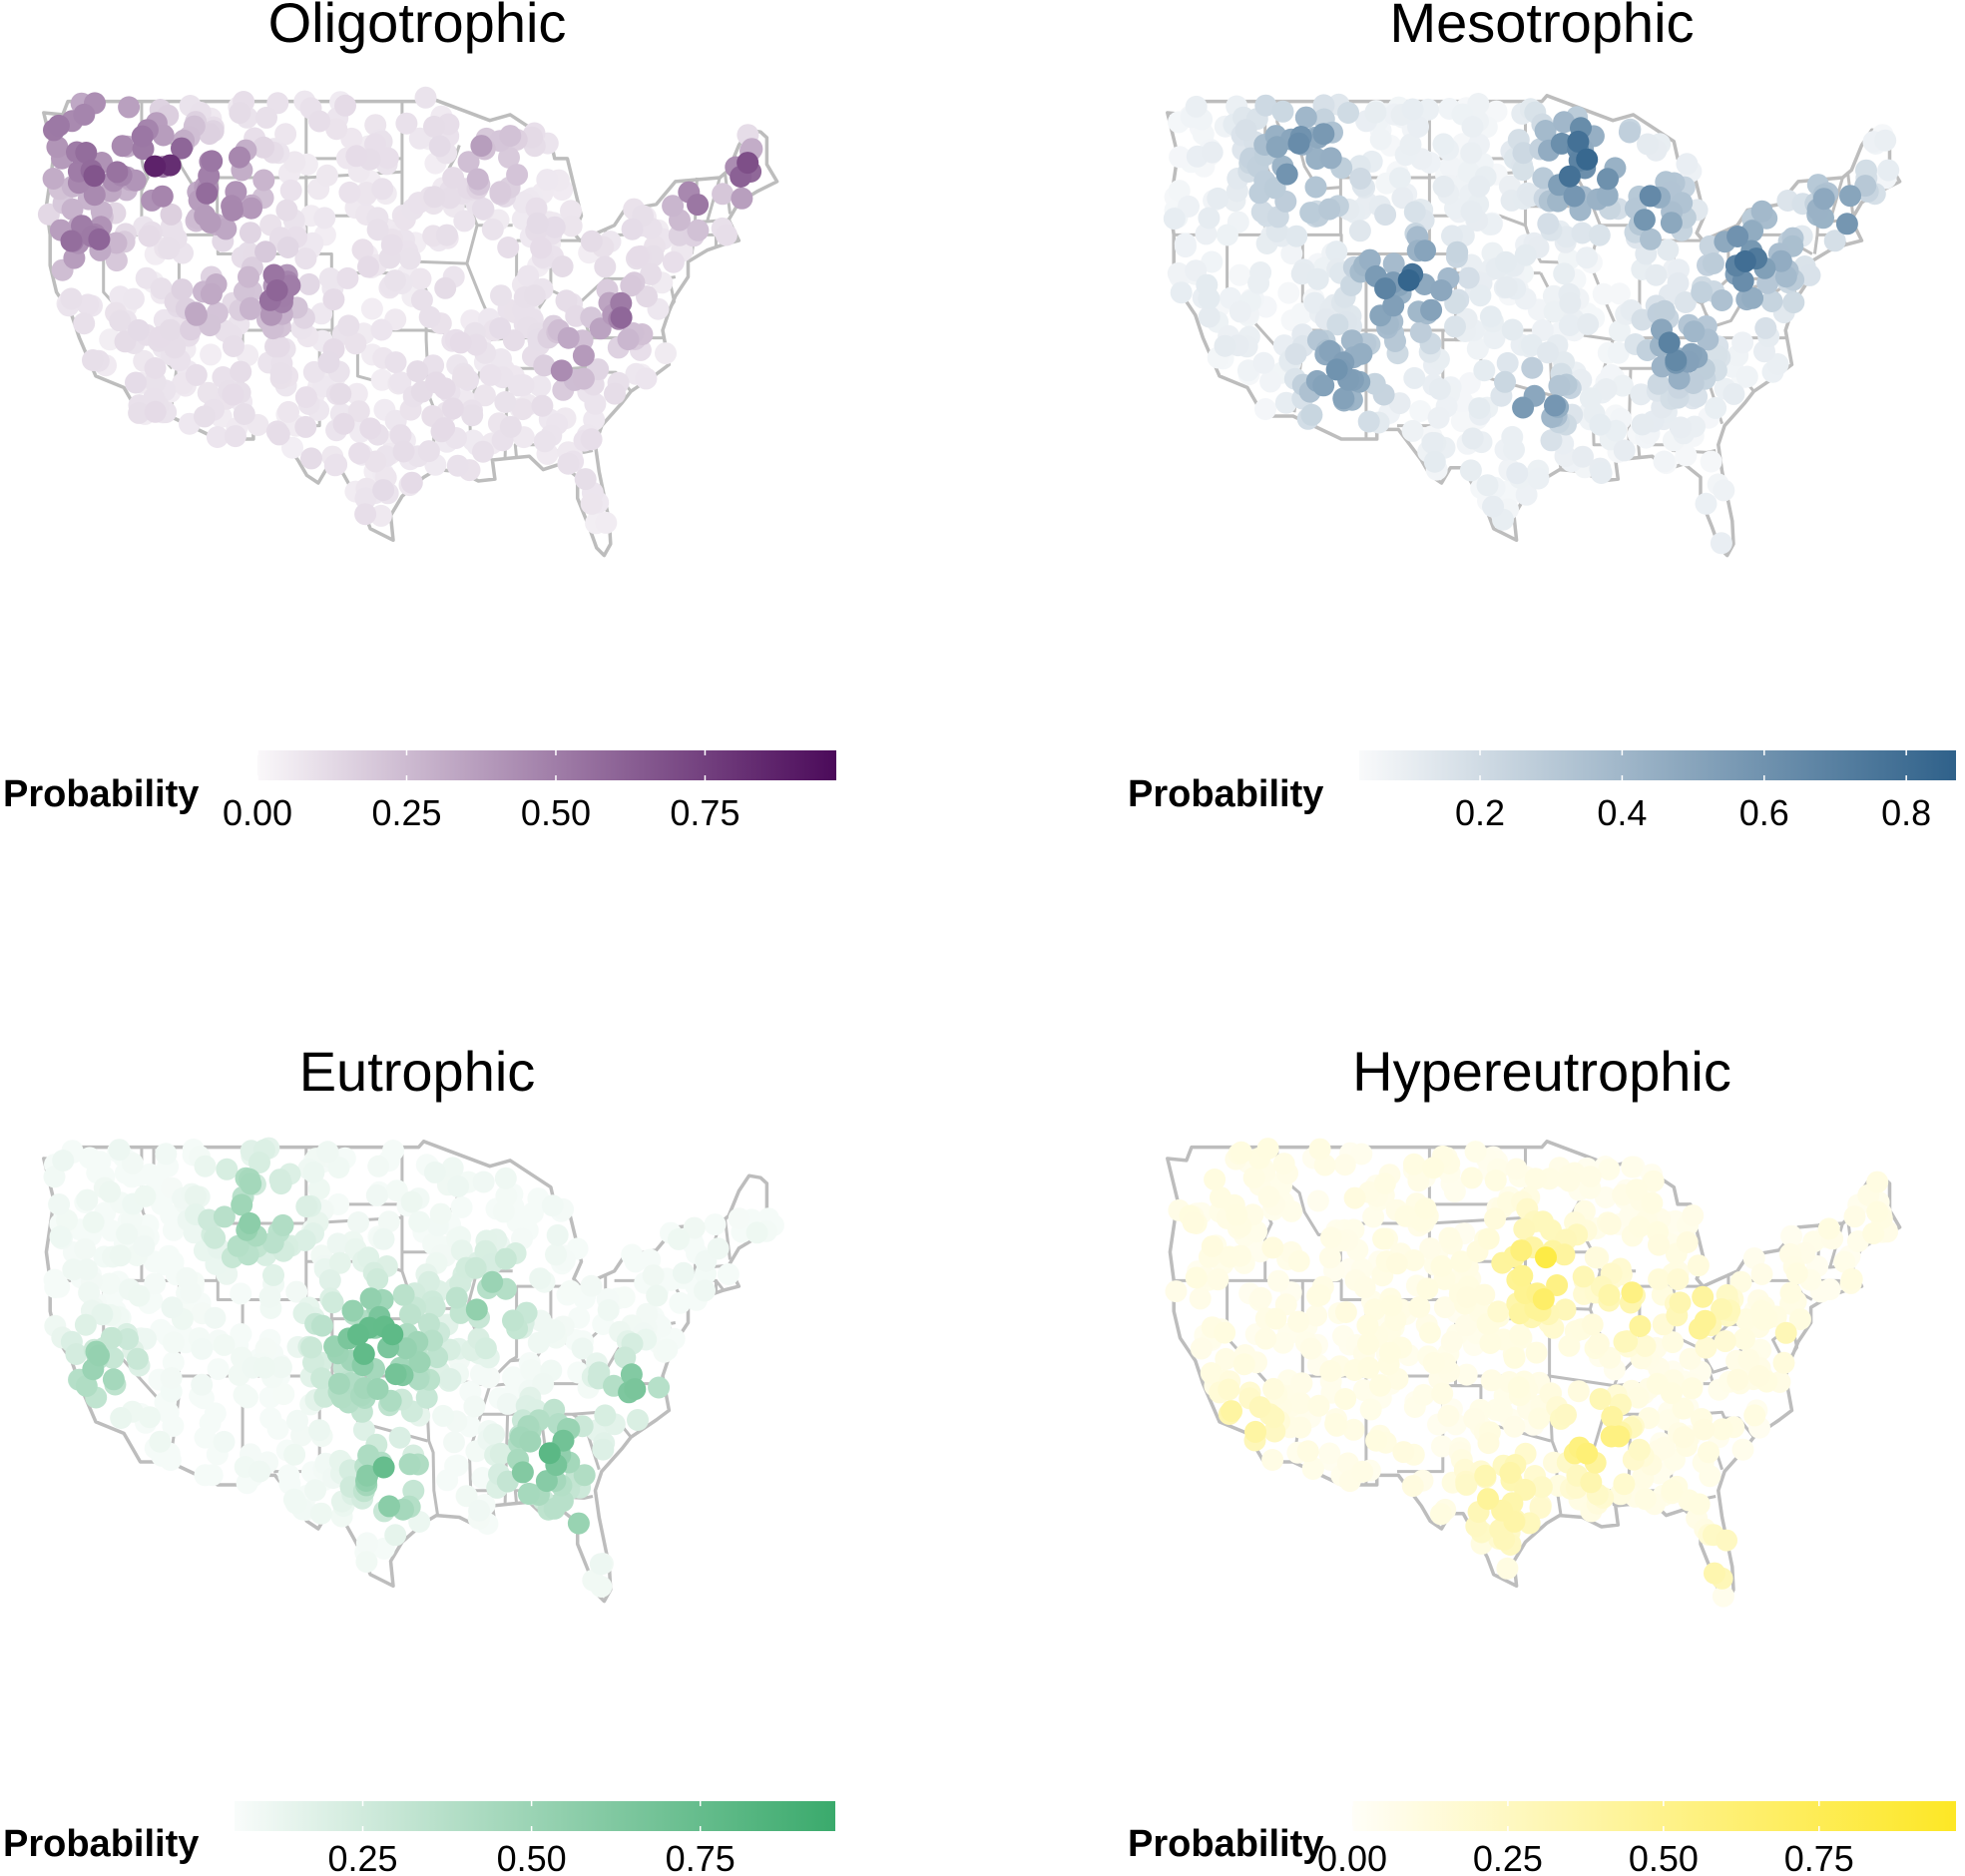 The width and height of the screenshot is (1965, 1876). I want to click on legend-title: Probability, so click(1225, 794).